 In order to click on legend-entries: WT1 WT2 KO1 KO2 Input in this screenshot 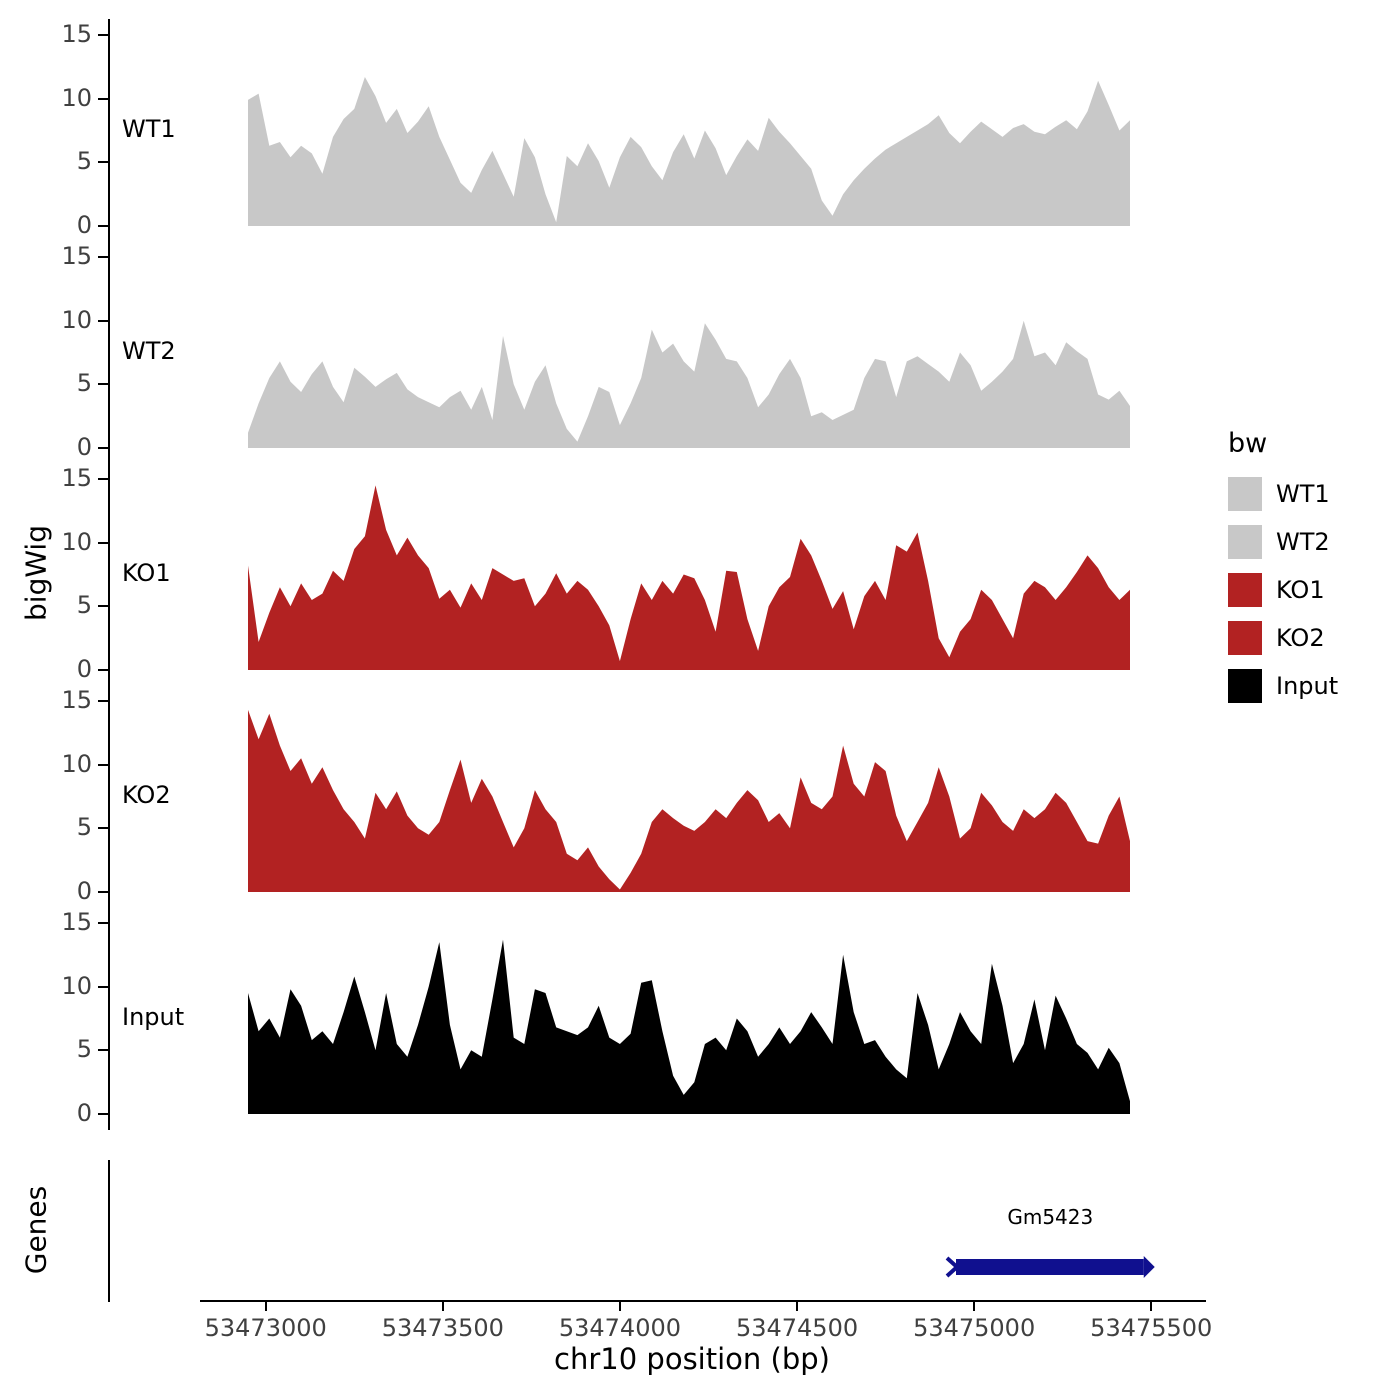, I will do `click(1283, 590)`.